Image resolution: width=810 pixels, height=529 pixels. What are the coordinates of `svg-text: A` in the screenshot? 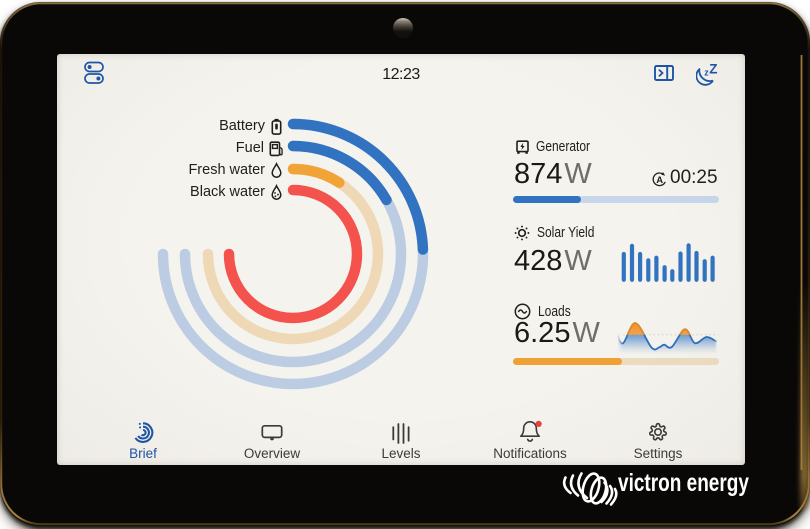 It's located at (659, 180).